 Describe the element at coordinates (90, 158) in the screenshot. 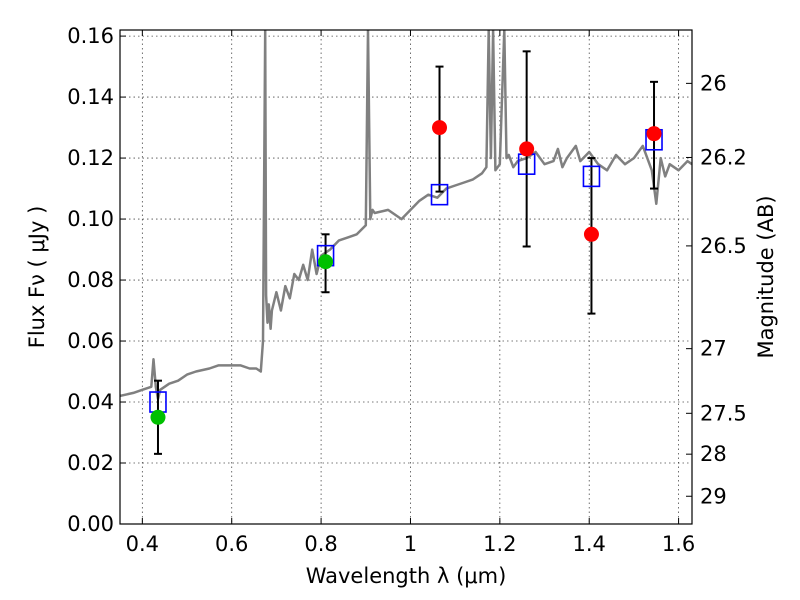

I see `y-tick-label: 0.12` at that location.